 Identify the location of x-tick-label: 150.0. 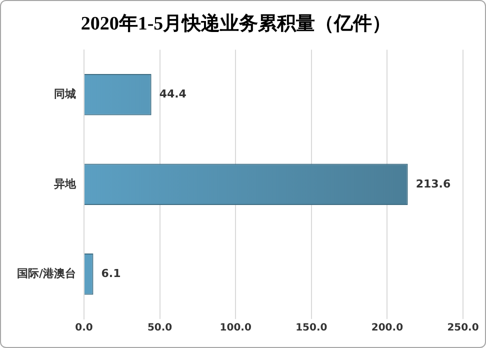
(312, 328).